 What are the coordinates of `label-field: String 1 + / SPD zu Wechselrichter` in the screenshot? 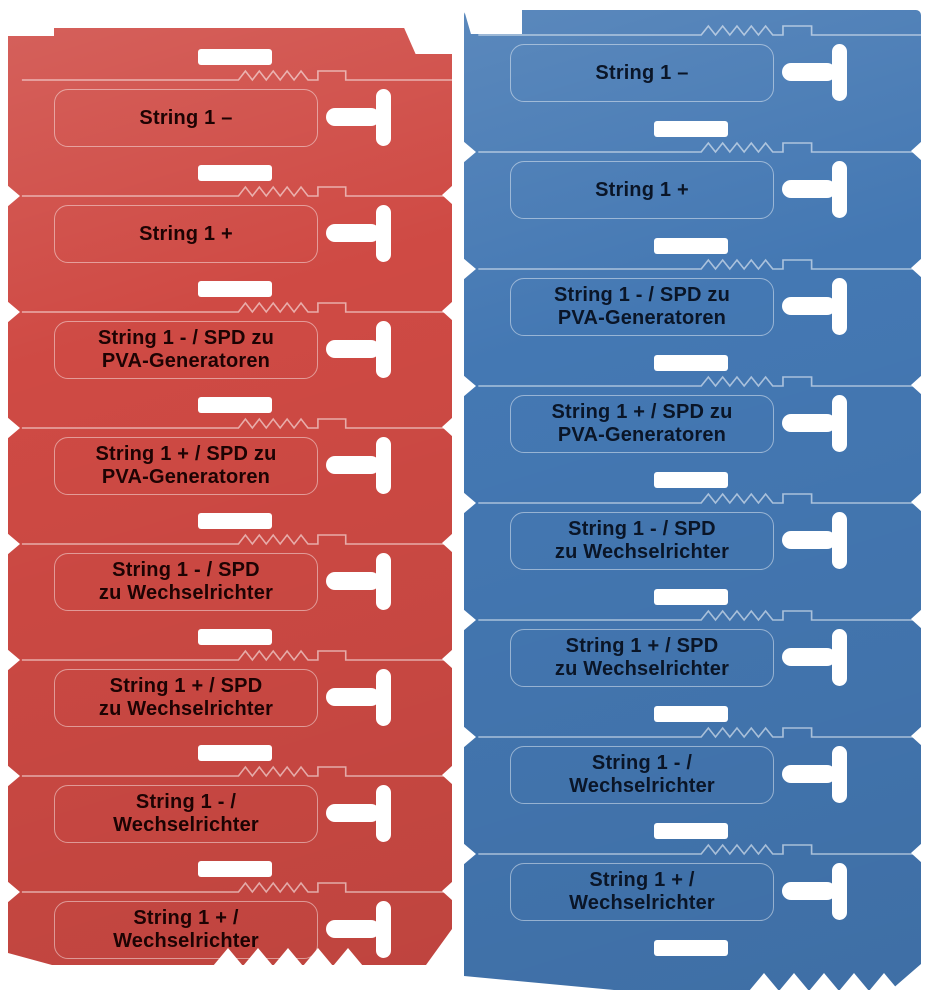 It's located at (186, 698).